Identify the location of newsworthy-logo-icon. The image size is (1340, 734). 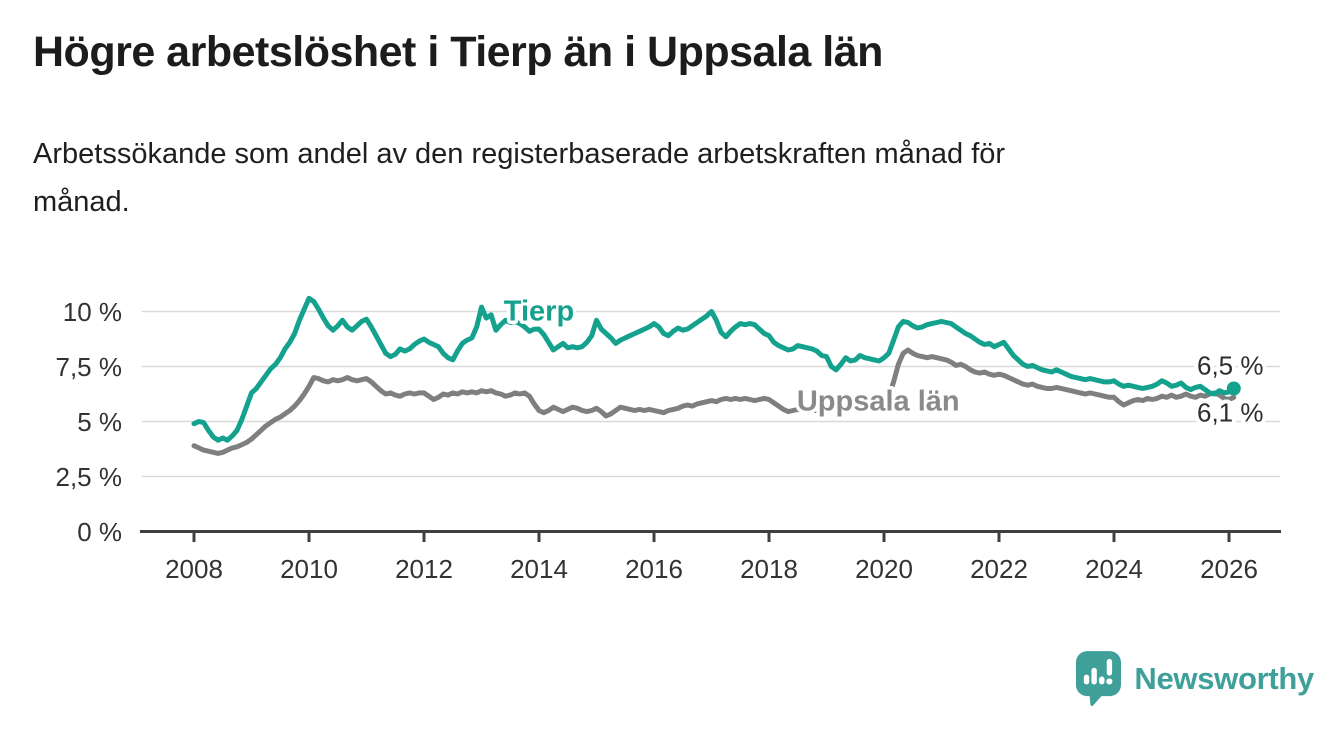
(1099, 679).